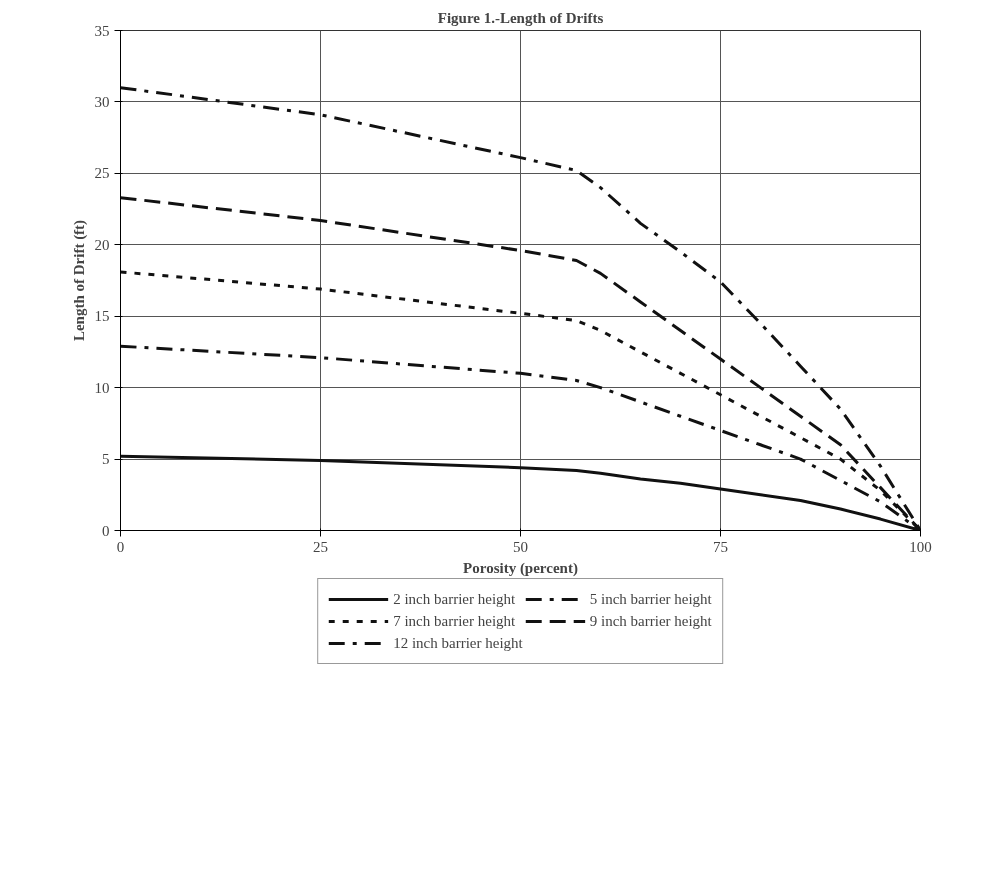 The height and width of the screenshot is (890, 1002). I want to click on y-tick-label: 15, so click(102, 316).